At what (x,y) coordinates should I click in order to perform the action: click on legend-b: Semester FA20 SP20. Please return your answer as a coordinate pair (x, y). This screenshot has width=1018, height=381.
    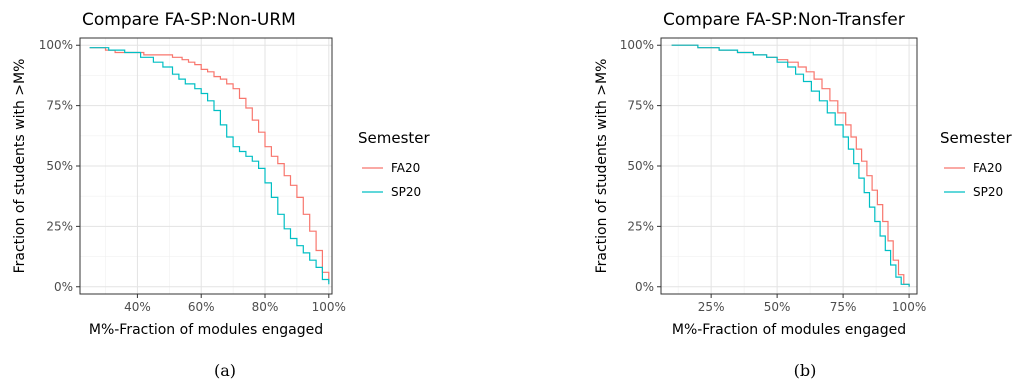
    Looking at the image, I should click on (976, 164).